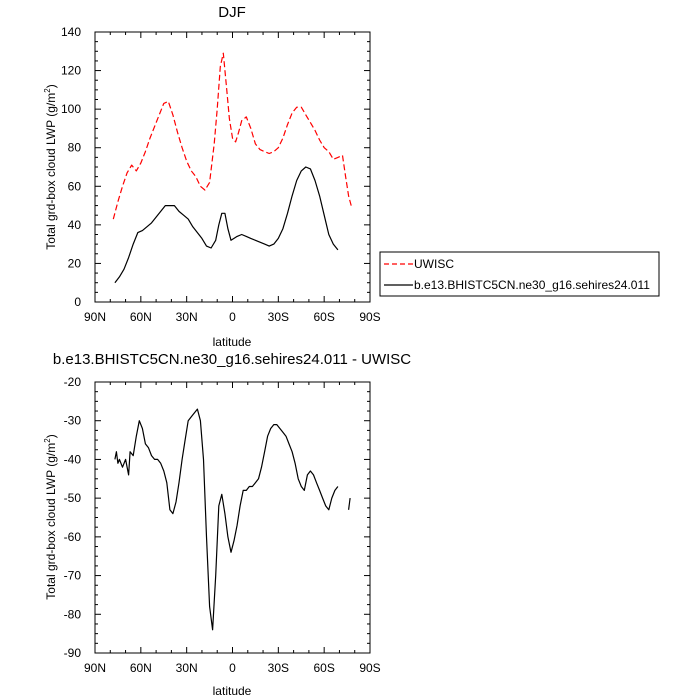 The width and height of the screenshot is (700, 700). What do you see at coordinates (323, 317) in the screenshot?
I see `top-x-tick-label: 60S` at bounding box center [323, 317].